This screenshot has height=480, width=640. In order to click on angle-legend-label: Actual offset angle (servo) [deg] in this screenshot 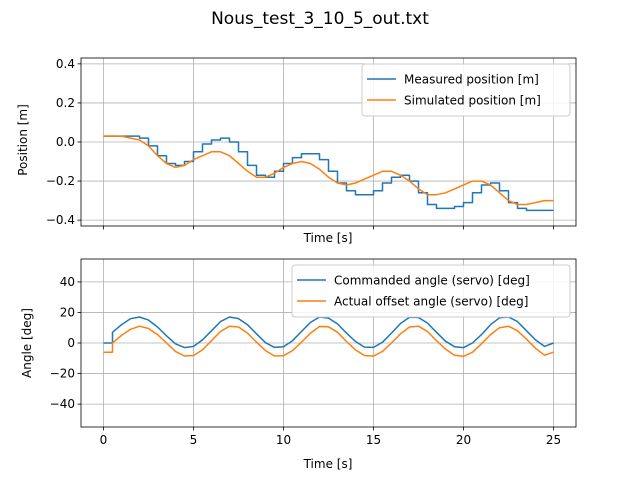, I will do `click(431, 302)`.